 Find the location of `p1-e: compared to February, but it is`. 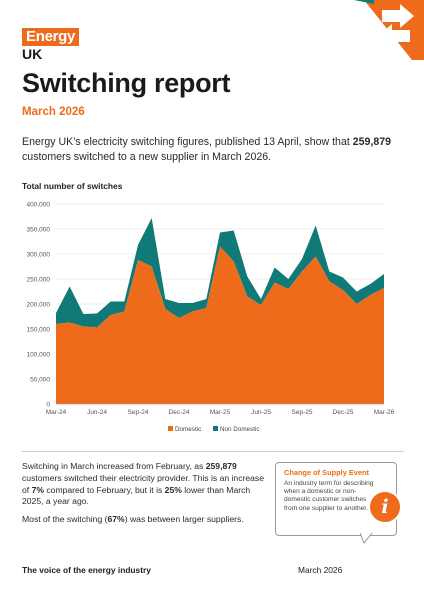

p1-e: compared to February, but it is is located at coordinates (104, 489).